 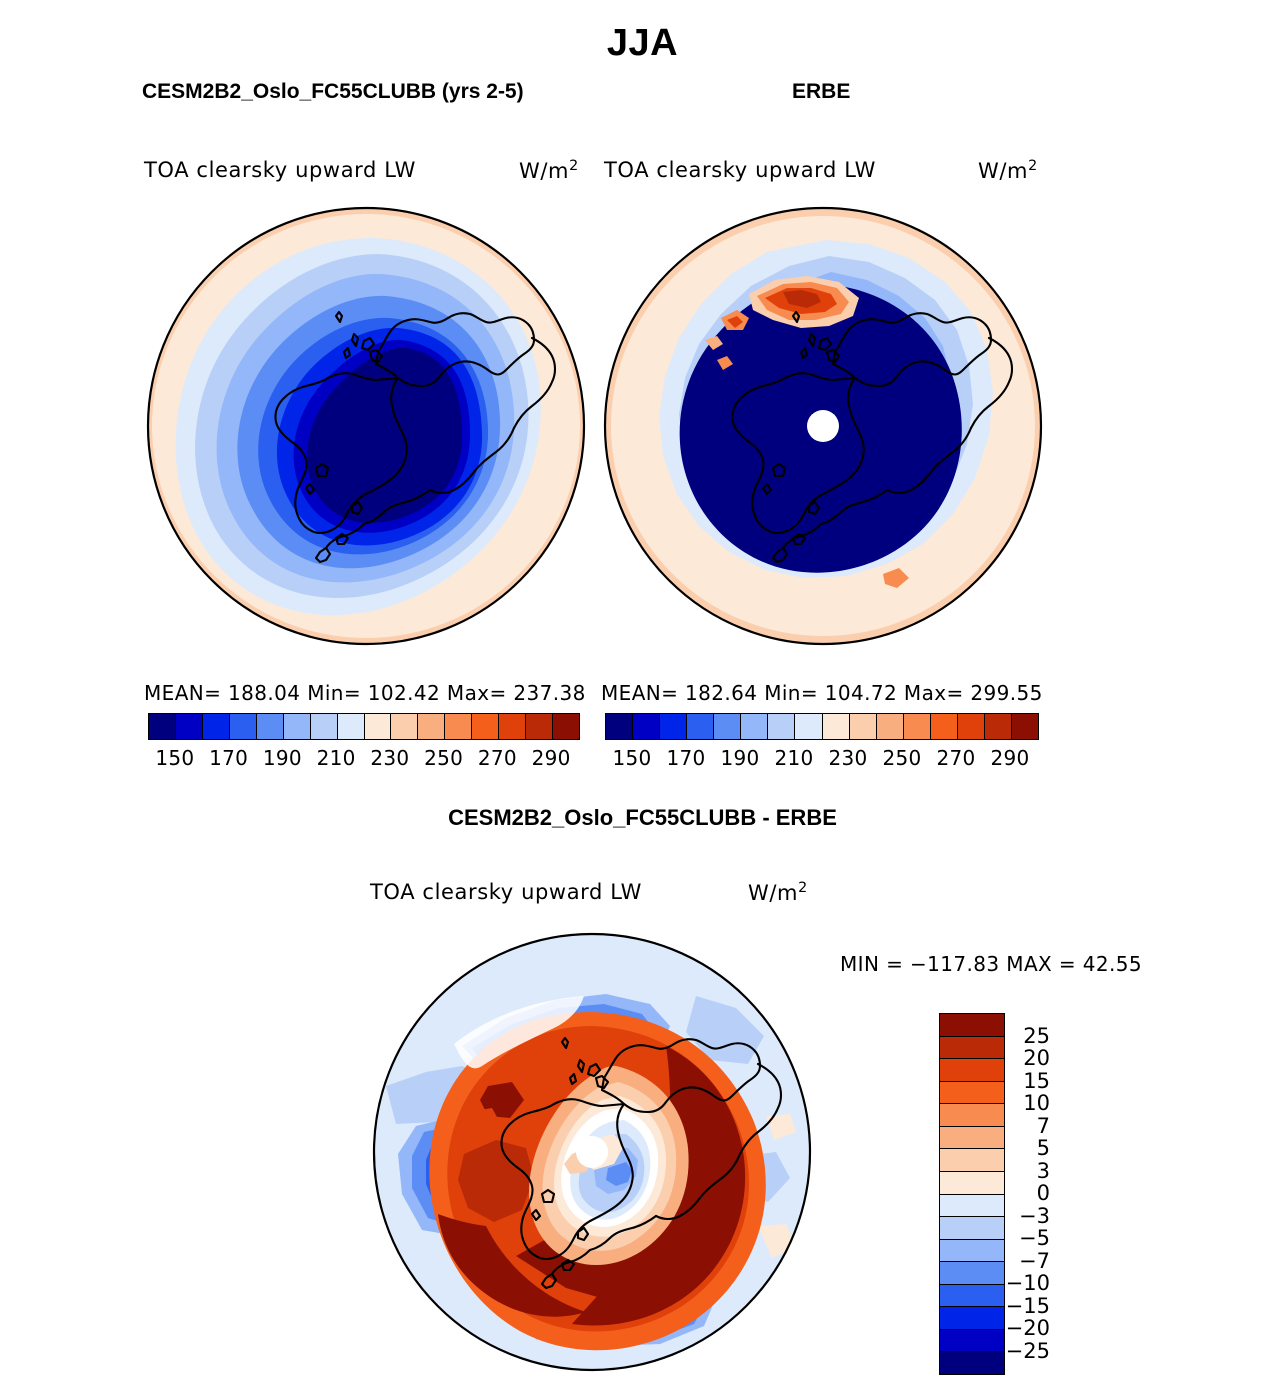 What do you see at coordinates (642, 817) in the screenshot?
I see `difference-case-title: CESM2B2_Oslo_FC55CLUBB - ERBE` at bounding box center [642, 817].